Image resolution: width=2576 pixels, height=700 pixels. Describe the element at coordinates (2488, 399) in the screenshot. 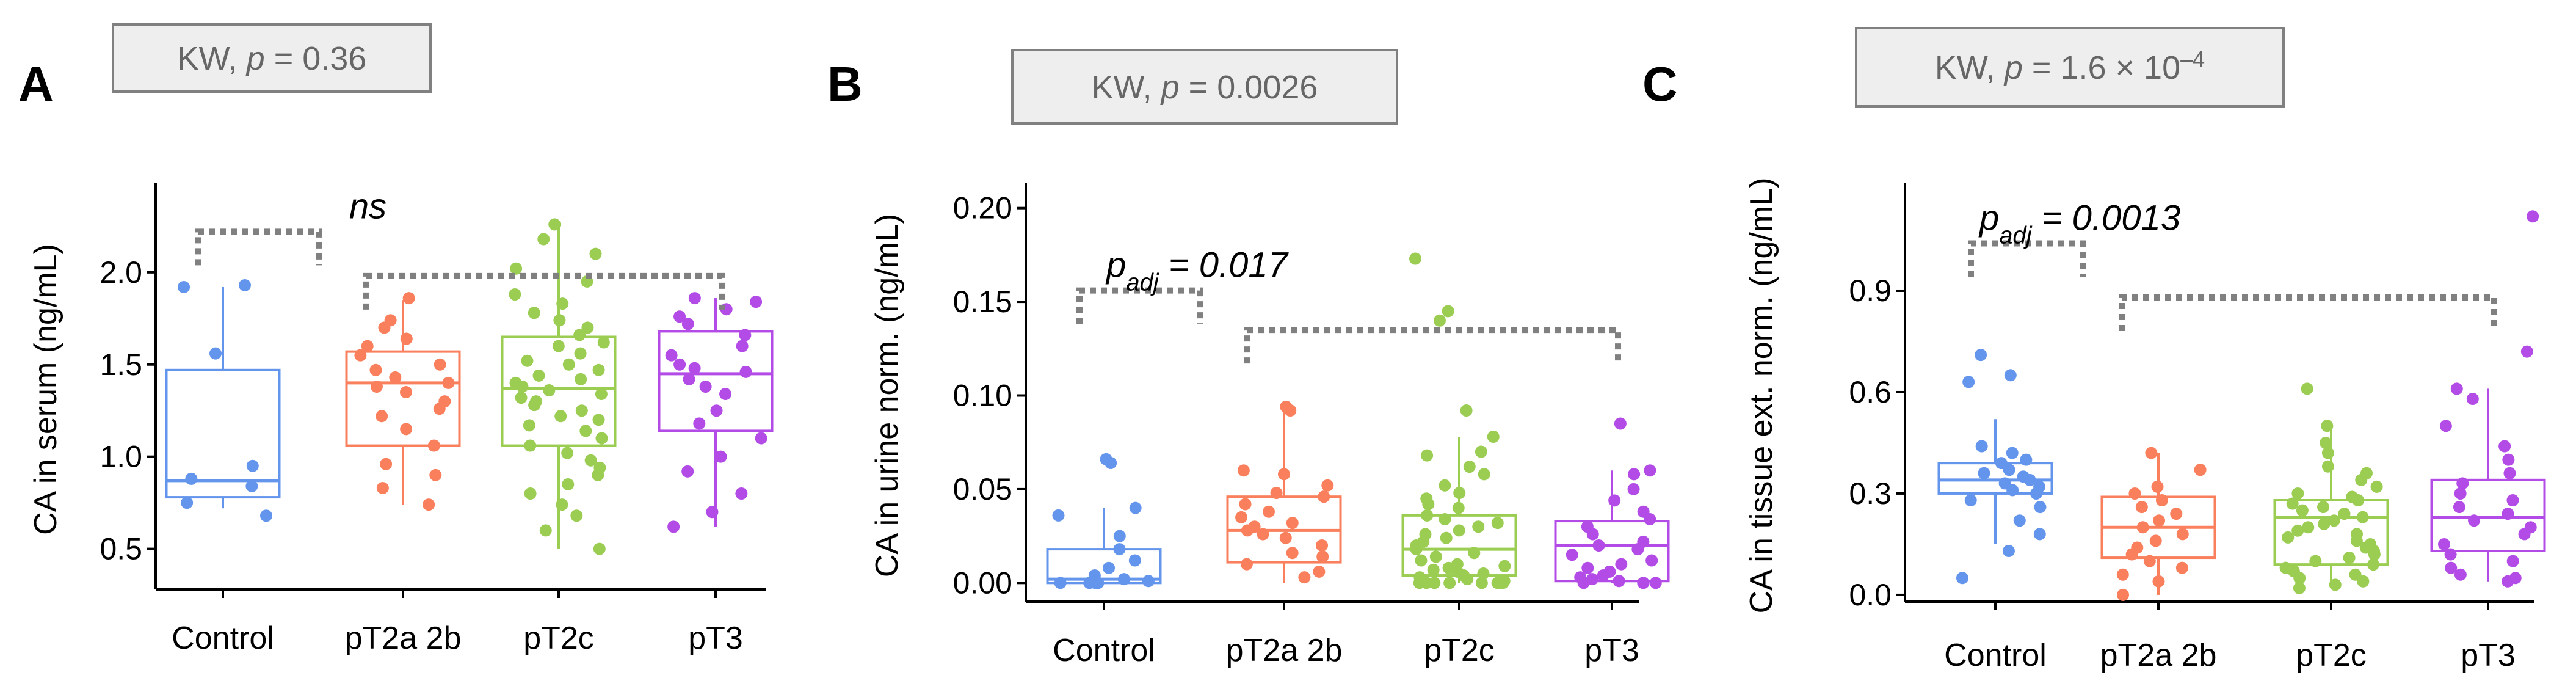

I see `boxplot-pt3` at that location.